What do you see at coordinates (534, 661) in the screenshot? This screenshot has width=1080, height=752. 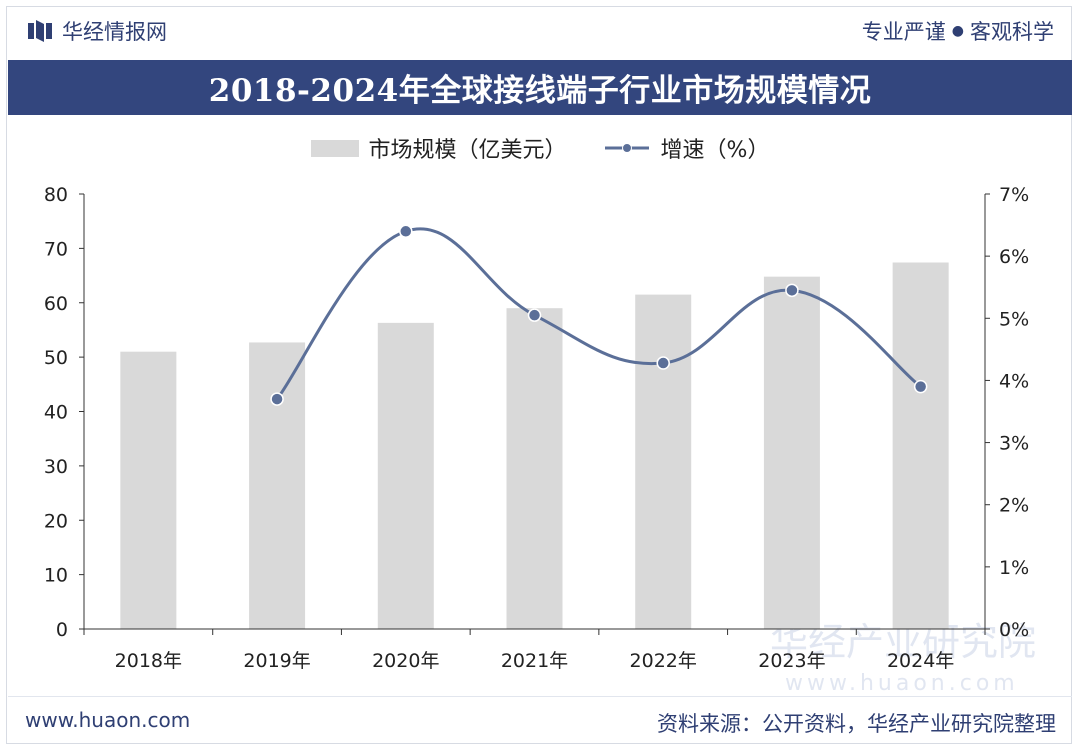 I see `x-tick-label: 2021年` at bounding box center [534, 661].